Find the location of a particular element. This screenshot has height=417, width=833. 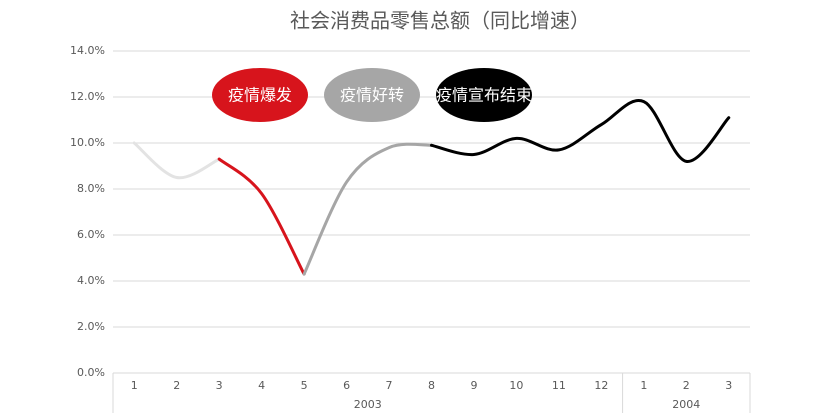

legend-label: 疫情宣布结束 is located at coordinates (484, 95).